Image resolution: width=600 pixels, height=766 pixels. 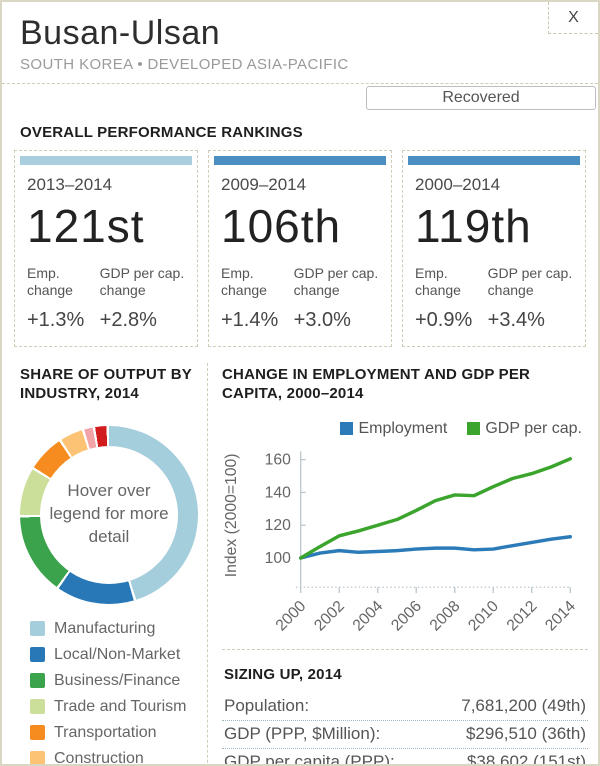 What do you see at coordinates (278, 558) in the screenshot?
I see `svg-text: 100` at bounding box center [278, 558].